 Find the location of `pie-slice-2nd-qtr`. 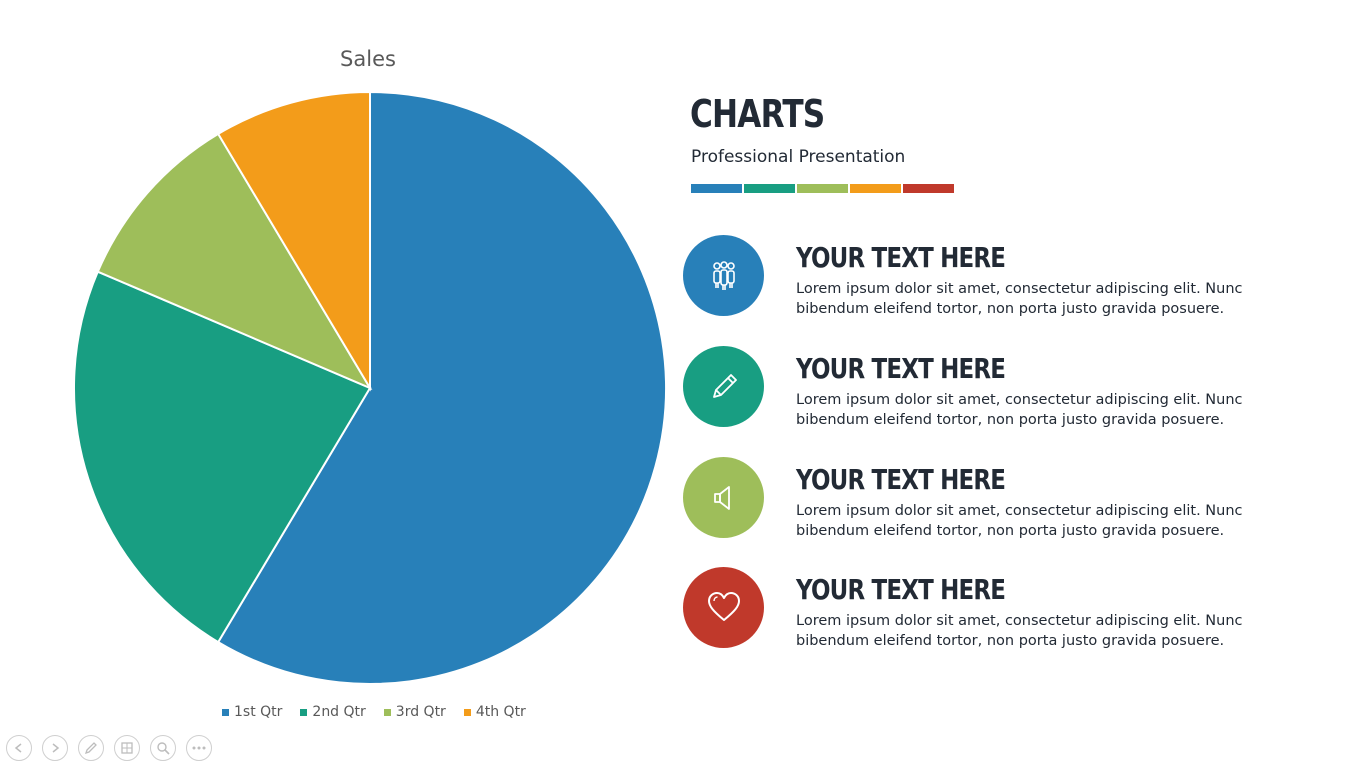

pie-slice-2nd-qtr is located at coordinates (222, 457).